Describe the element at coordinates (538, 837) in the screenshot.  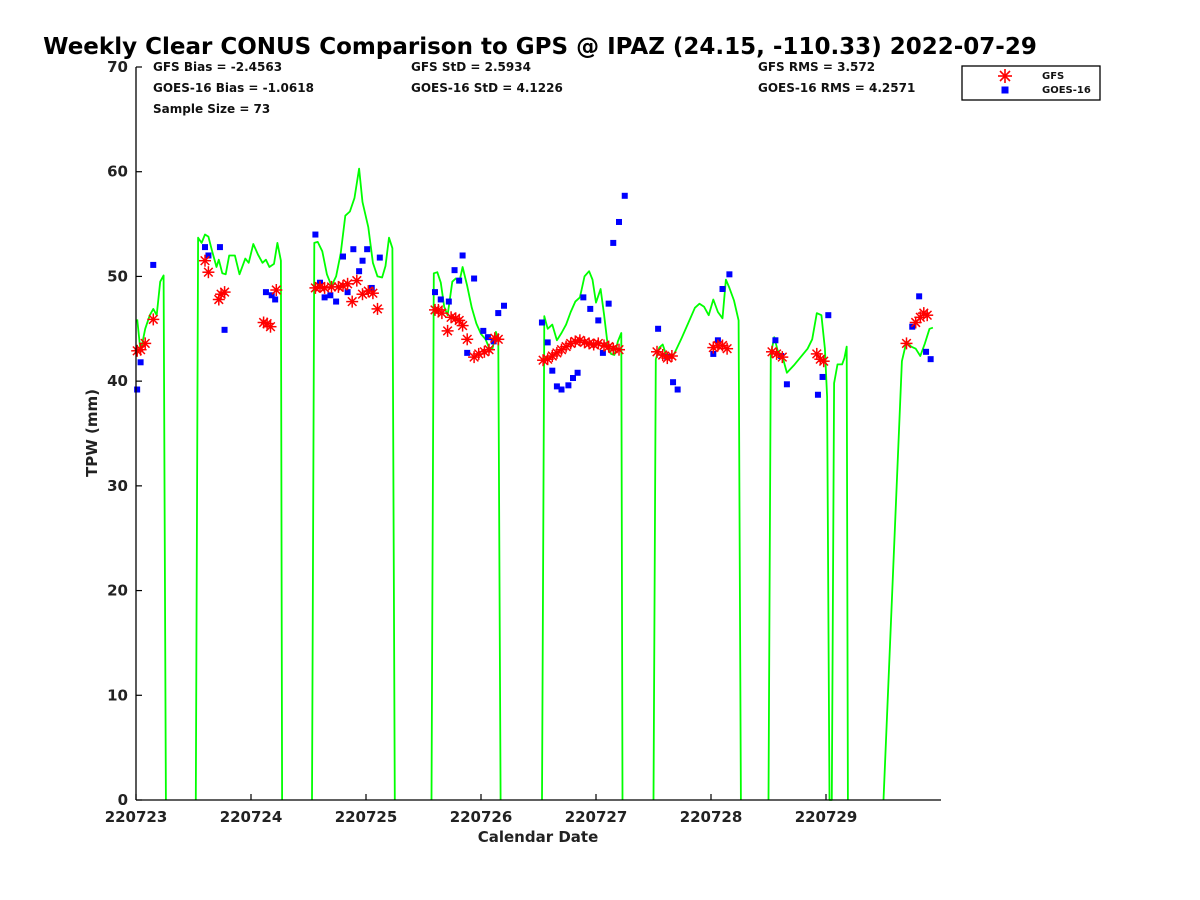
I see `x-axis-label: Calendar Date` at that location.